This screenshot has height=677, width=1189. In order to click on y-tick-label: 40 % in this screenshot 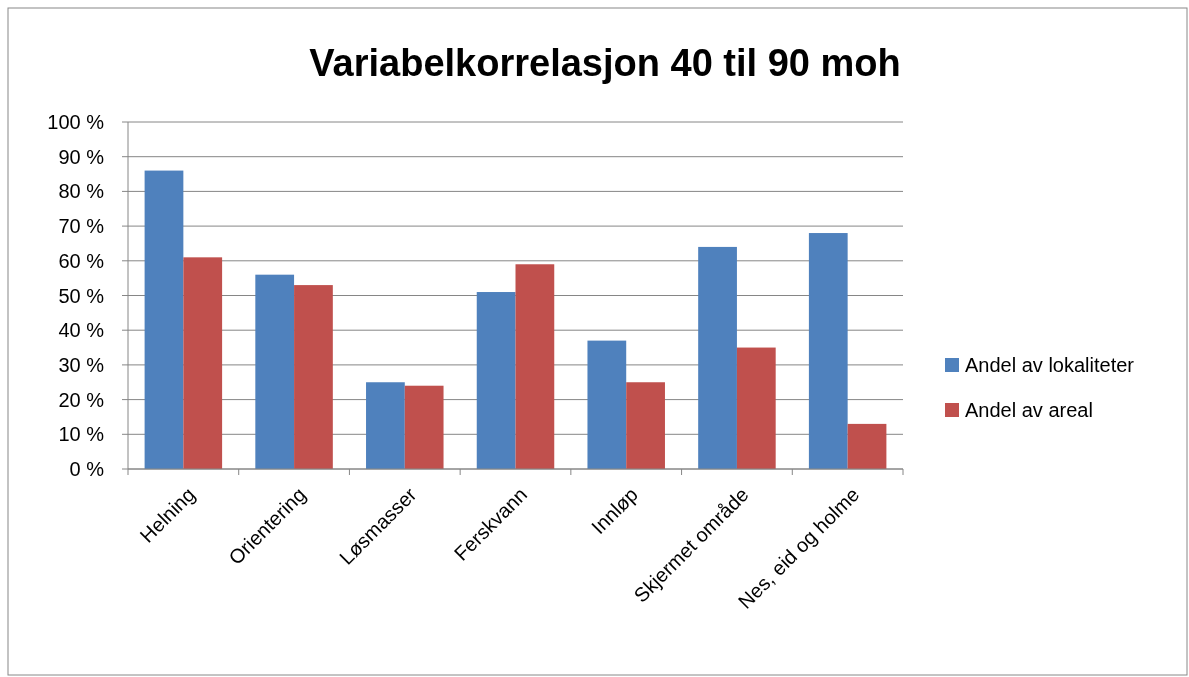, I will do `click(81, 330)`.